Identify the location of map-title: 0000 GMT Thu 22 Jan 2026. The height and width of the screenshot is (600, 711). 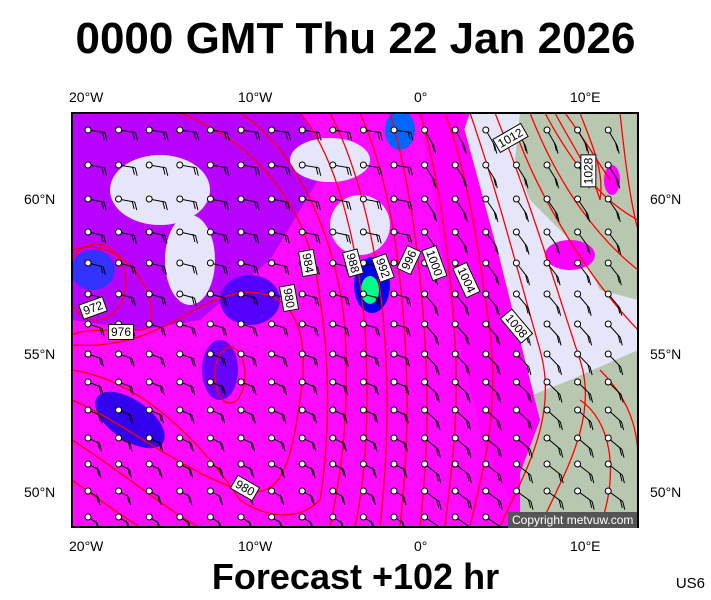
(355, 38).